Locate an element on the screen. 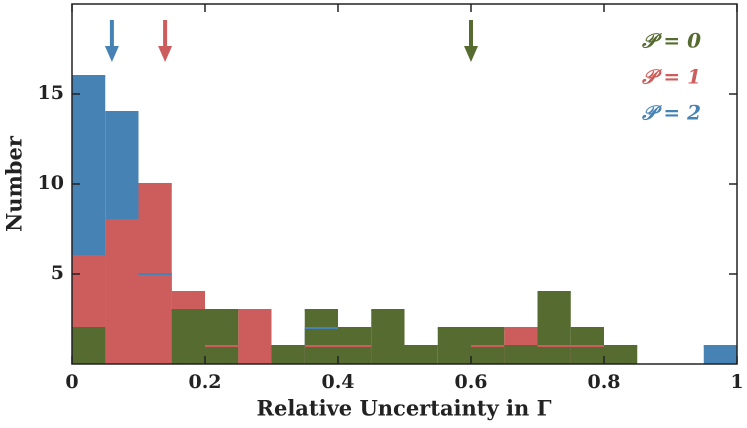  x-tick-label: 0.4 is located at coordinates (337, 382).